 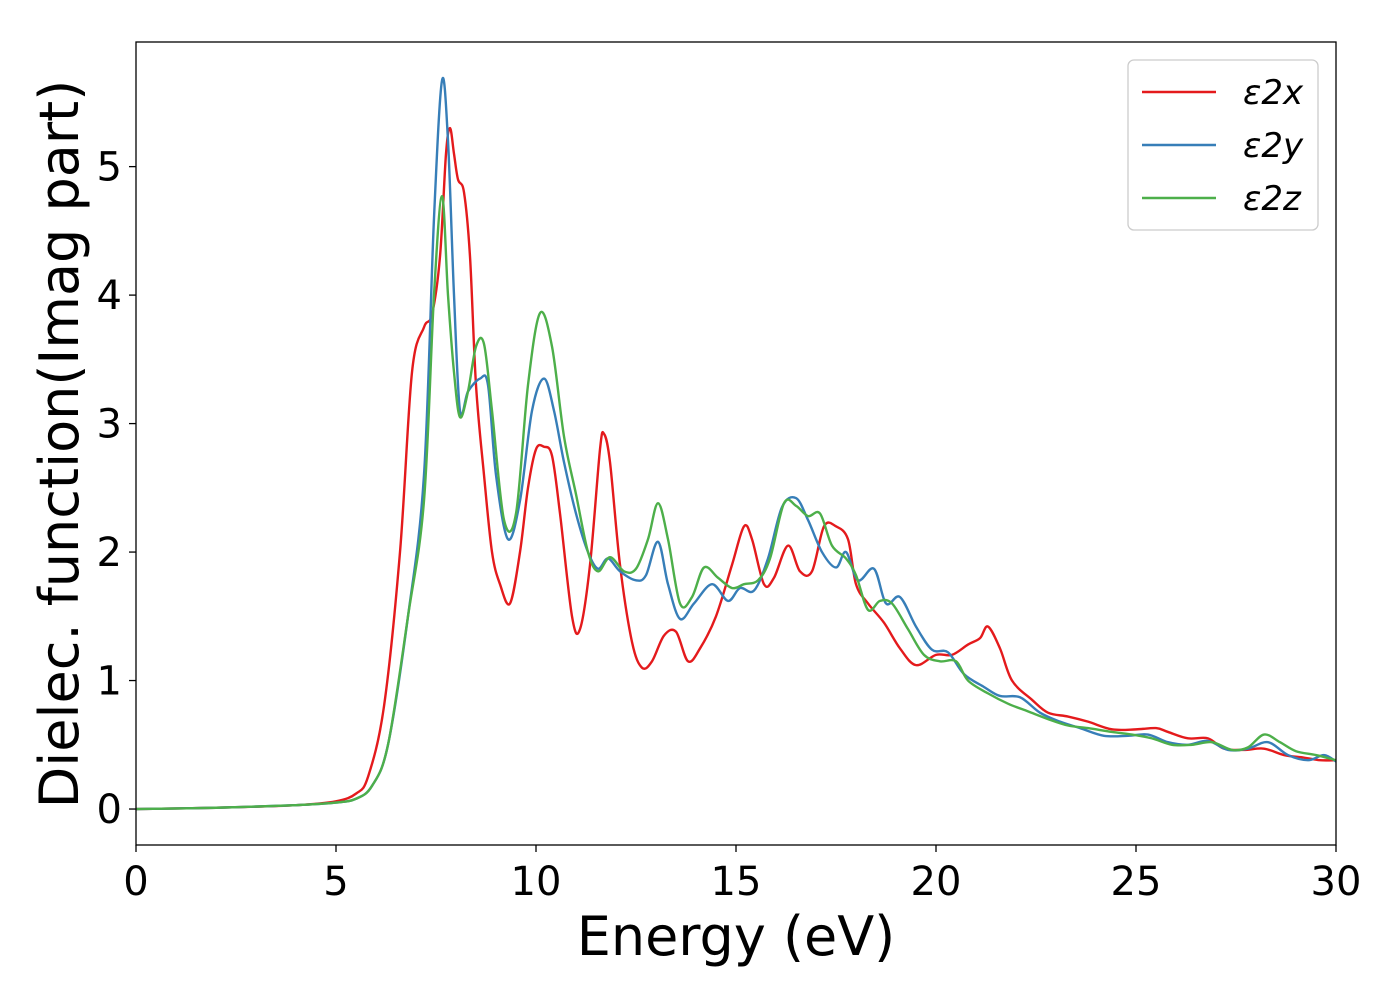 What do you see at coordinates (736, 936) in the screenshot?
I see `x-axis-label: Energy (eV)` at bounding box center [736, 936].